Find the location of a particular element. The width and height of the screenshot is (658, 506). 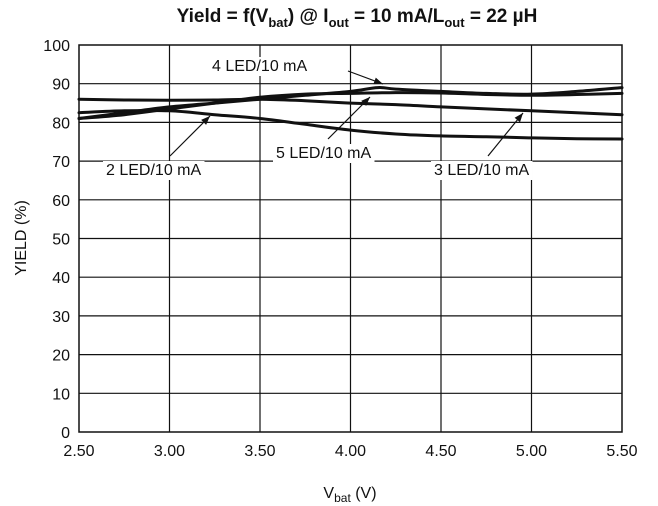

annotation-label-3-led-10-ma: 3 LED/10 mA is located at coordinates (481, 170).